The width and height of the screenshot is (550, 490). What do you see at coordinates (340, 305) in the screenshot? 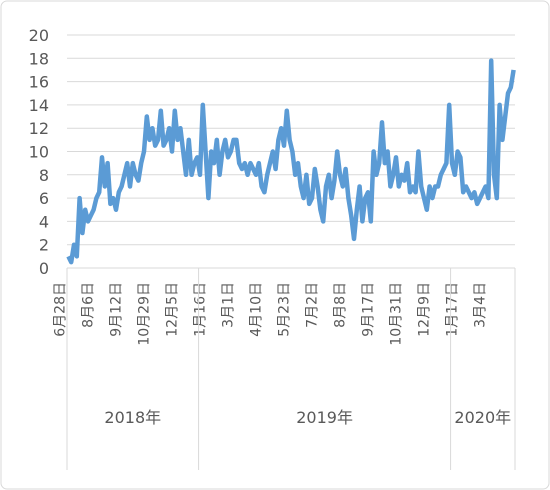
I see `x-tick-label: 8月8日` at bounding box center [340, 305].